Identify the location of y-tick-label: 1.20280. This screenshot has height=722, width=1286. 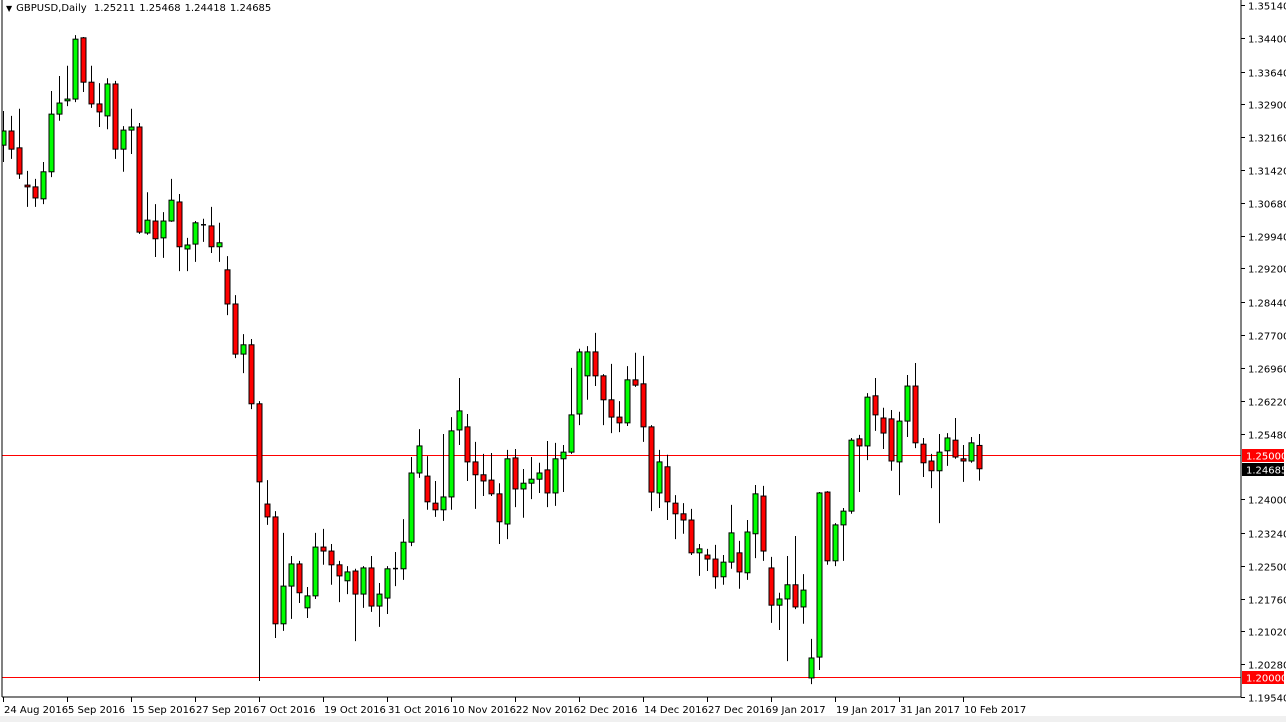
(1267, 666).